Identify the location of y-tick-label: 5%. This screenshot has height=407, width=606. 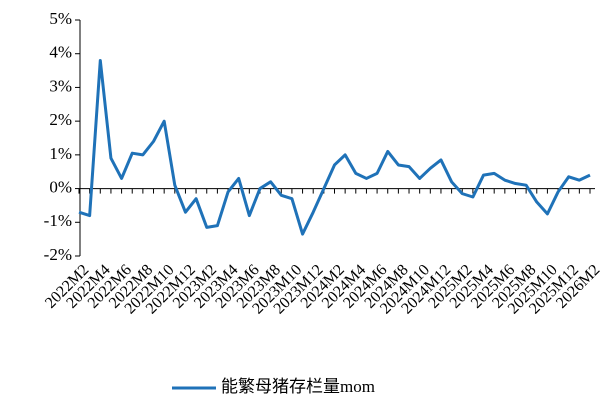
(60, 18).